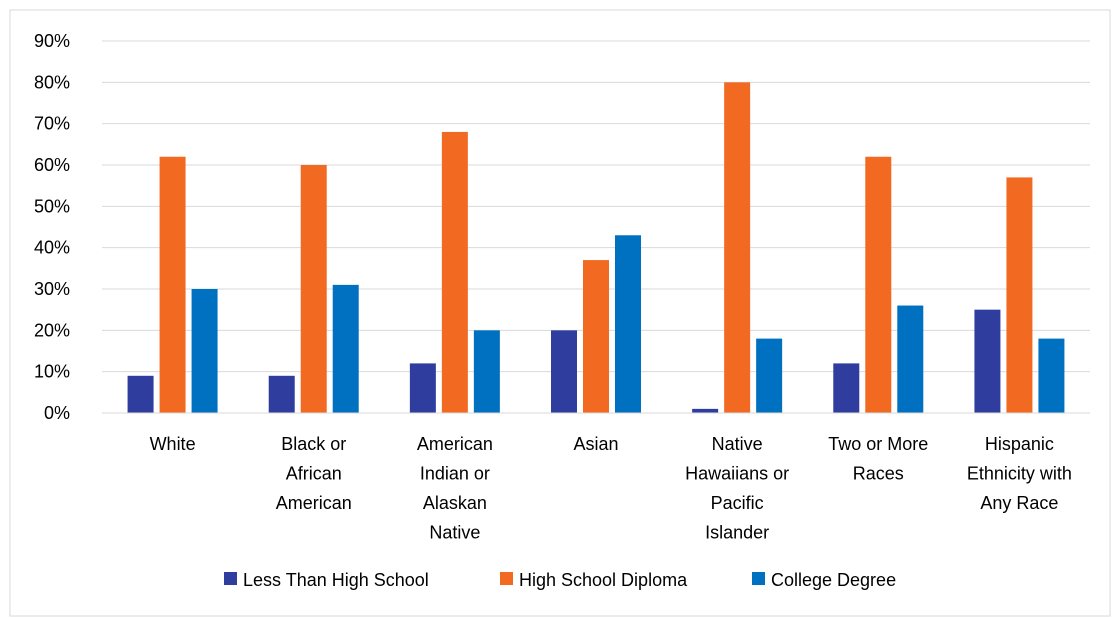 The height and width of the screenshot is (618, 1113). What do you see at coordinates (52, 82) in the screenshot?
I see `y-tick-label: 80%` at bounding box center [52, 82].